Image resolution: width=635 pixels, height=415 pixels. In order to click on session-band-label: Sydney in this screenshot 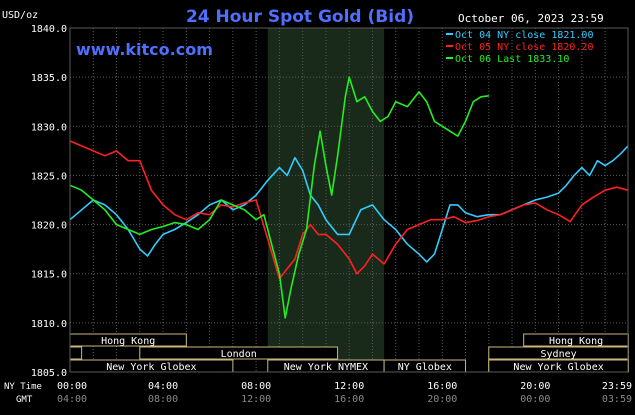, I will do `click(559, 354)`.